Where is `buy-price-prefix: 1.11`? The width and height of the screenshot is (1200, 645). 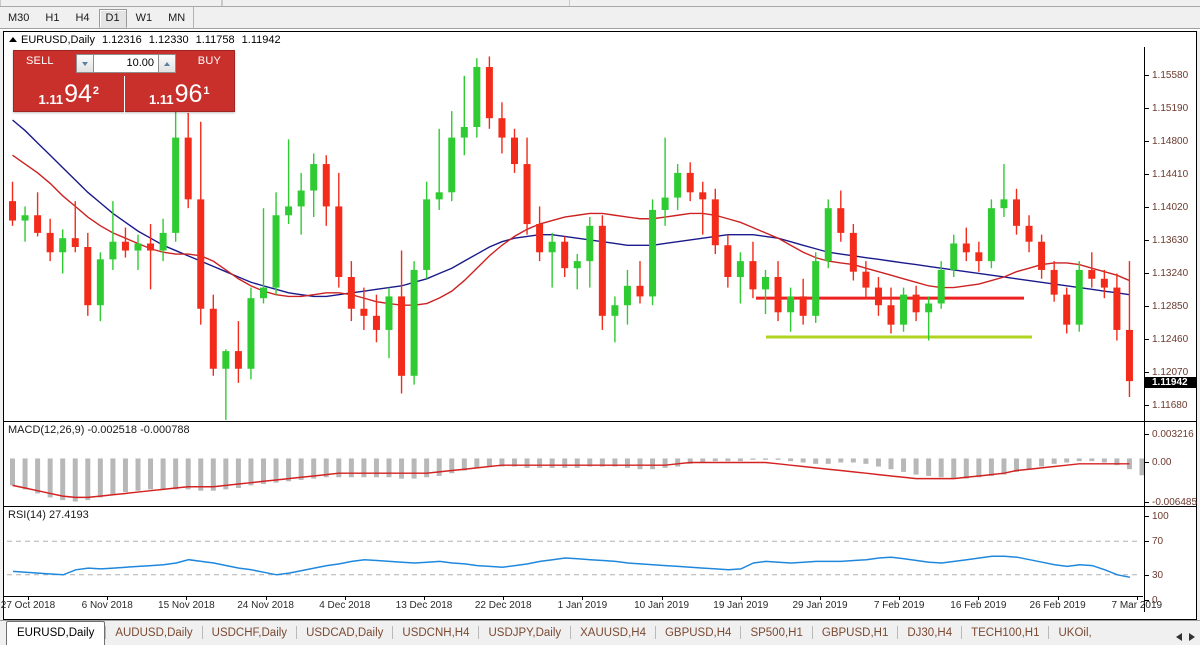 buy-price-prefix: 1.11 is located at coordinates (161, 99).